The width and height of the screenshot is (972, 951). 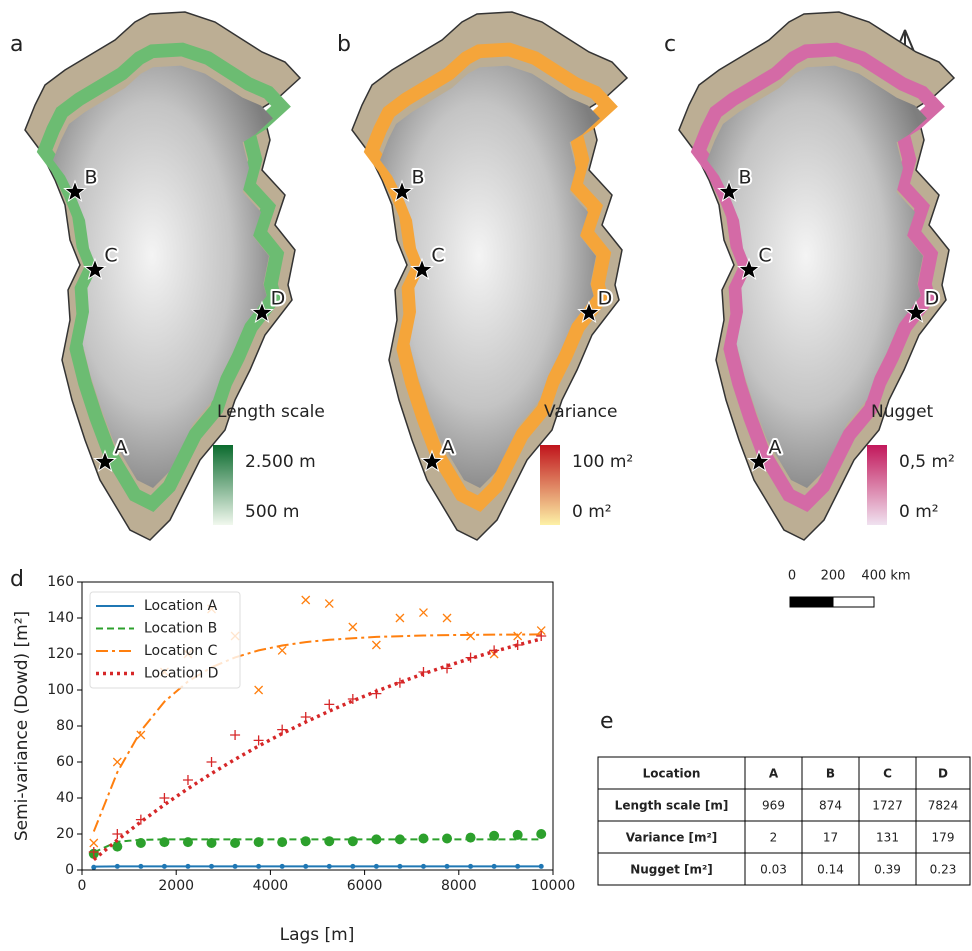 What do you see at coordinates (82, 886) in the screenshot?
I see `x-tick-label: 0` at bounding box center [82, 886].